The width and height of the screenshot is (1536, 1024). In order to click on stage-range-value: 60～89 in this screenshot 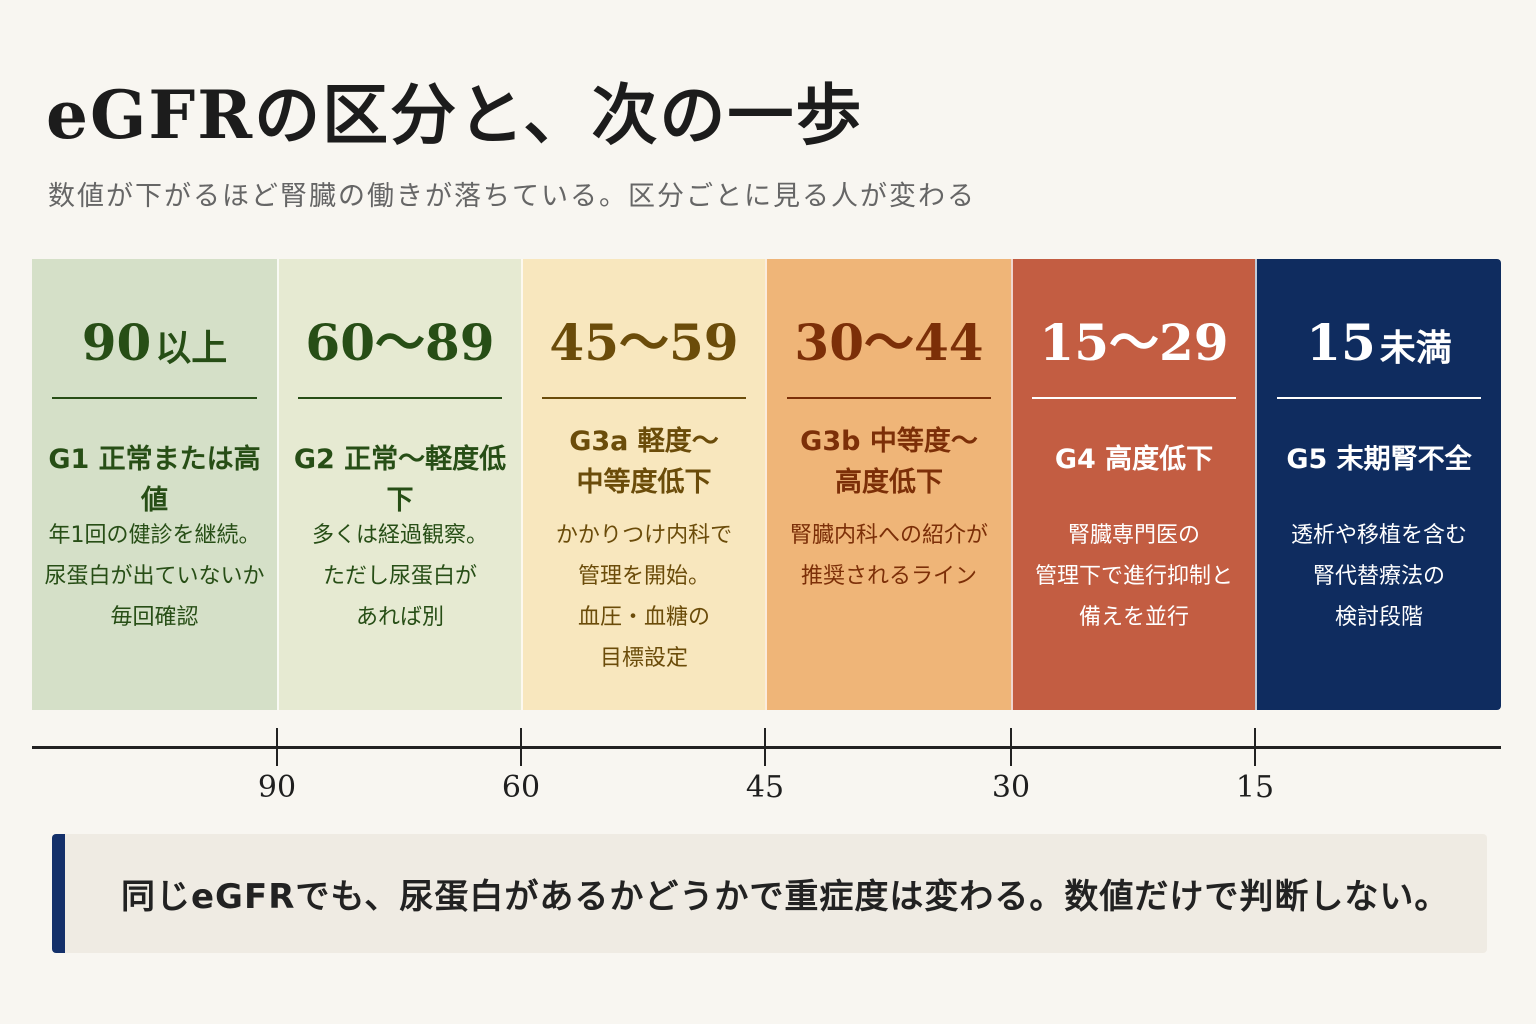, I will do `click(400, 342)`.